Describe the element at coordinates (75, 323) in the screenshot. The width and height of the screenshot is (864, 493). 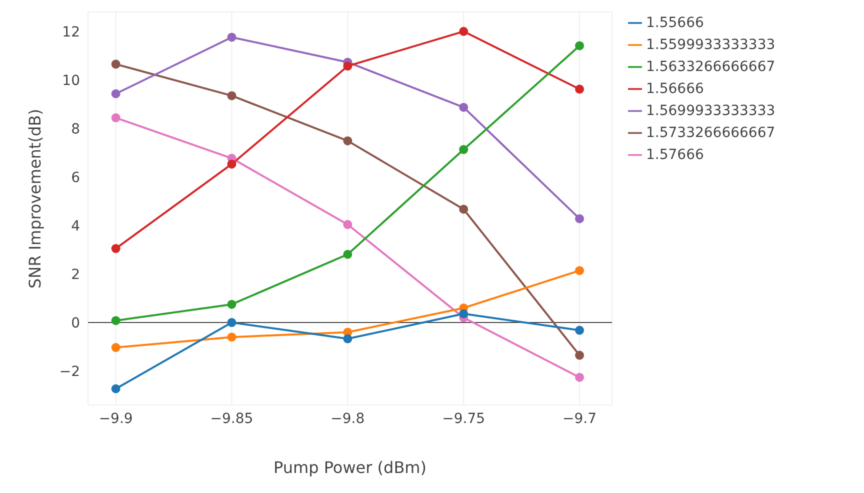
I see `y-tick-label: 0` at that location.